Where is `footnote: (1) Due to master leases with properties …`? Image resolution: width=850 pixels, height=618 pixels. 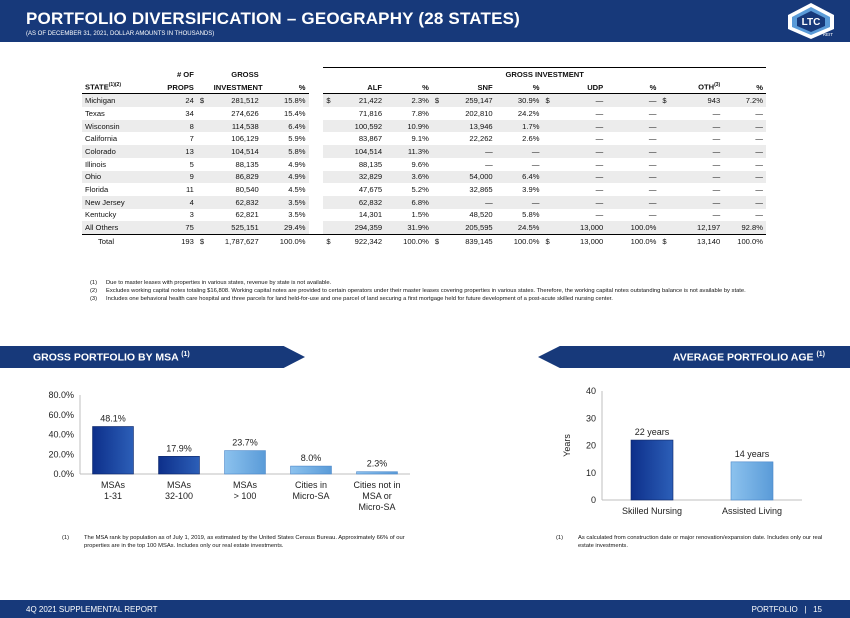 footnote: (1) Due to master leases with properties … is located at coordinates (211, 283).